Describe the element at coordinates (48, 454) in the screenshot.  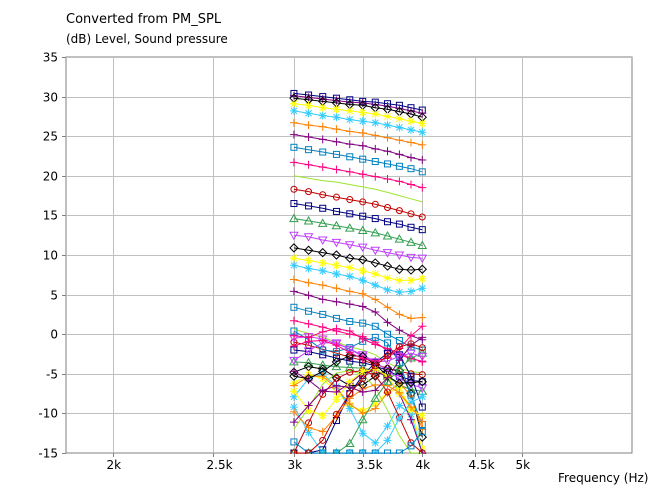
I see `y-tick-label: -15` at that location.